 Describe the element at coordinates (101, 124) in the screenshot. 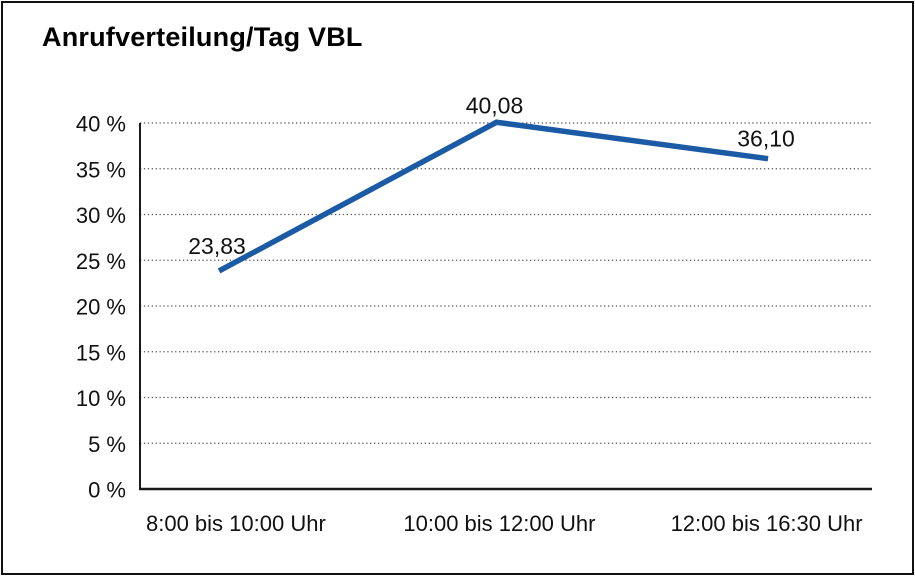

I see `ytick-label: 40 %` at that location.